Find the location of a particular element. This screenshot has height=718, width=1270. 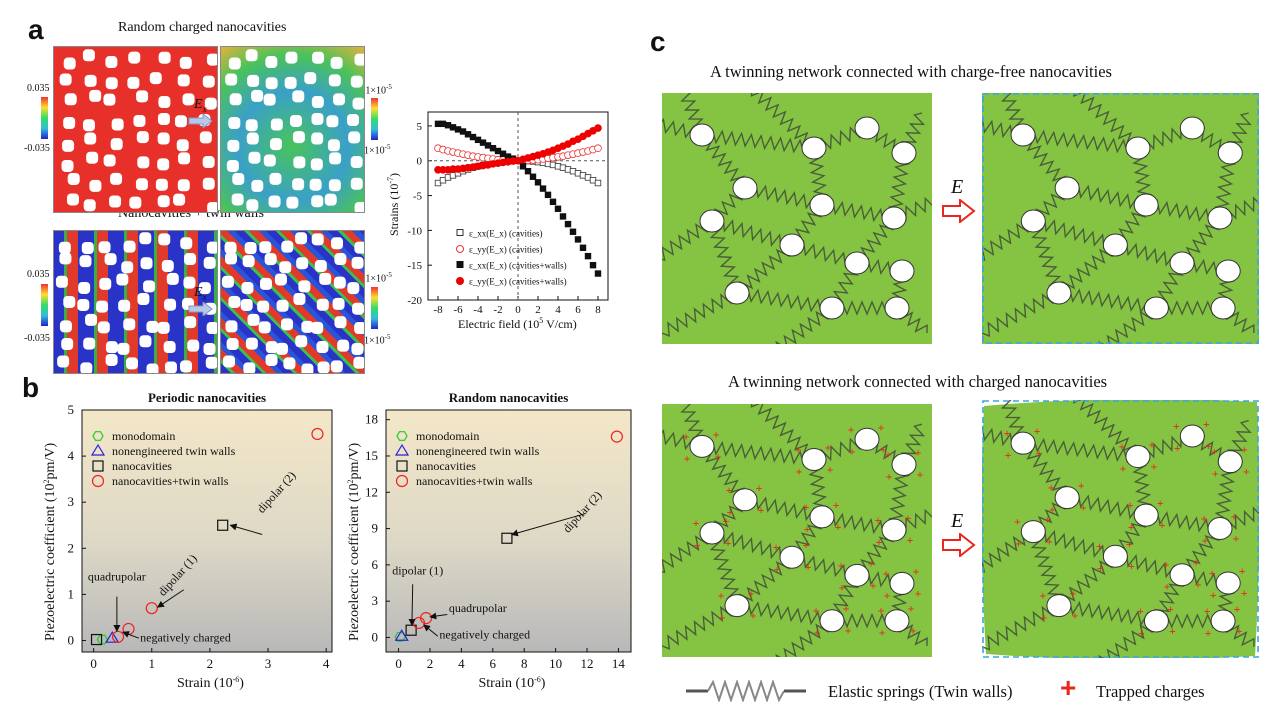

network-charge-free-before is located at coordinates (797, 218).